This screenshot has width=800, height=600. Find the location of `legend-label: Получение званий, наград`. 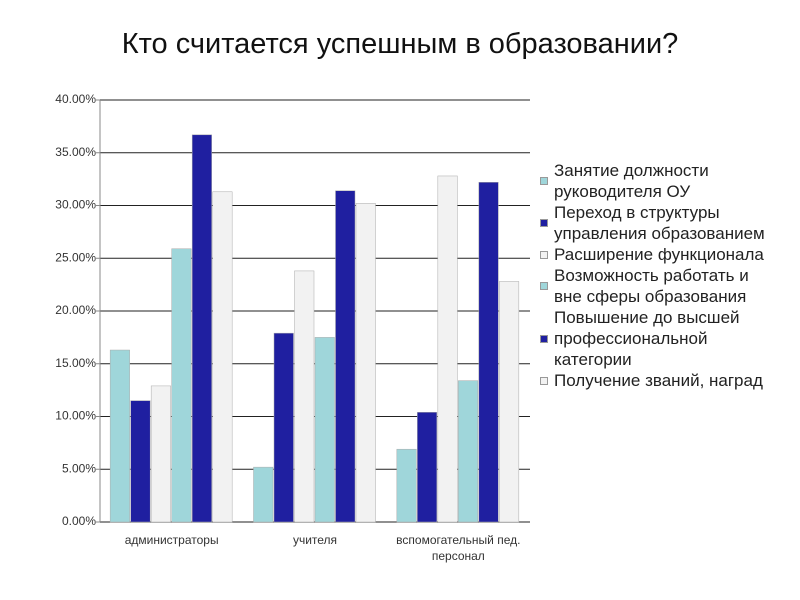

legend-label: Получение званий, наград is located at coordinates (658, 380).